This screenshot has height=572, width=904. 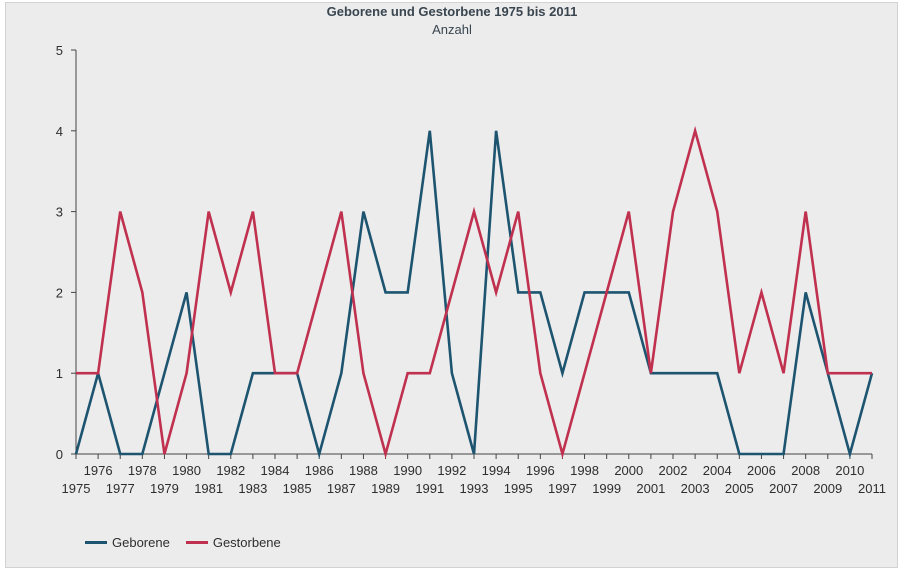 I want to click on x-tick-label: 1984, so click(x=275, y=470).